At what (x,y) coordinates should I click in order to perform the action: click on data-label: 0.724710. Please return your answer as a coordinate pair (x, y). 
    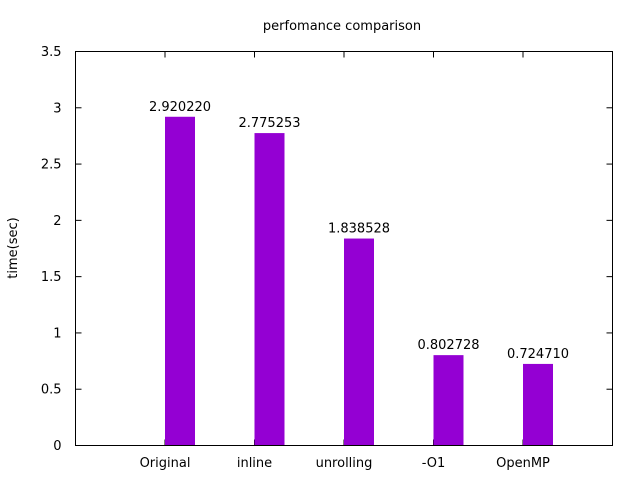
    Looking at the image, I should click on (538, 354).